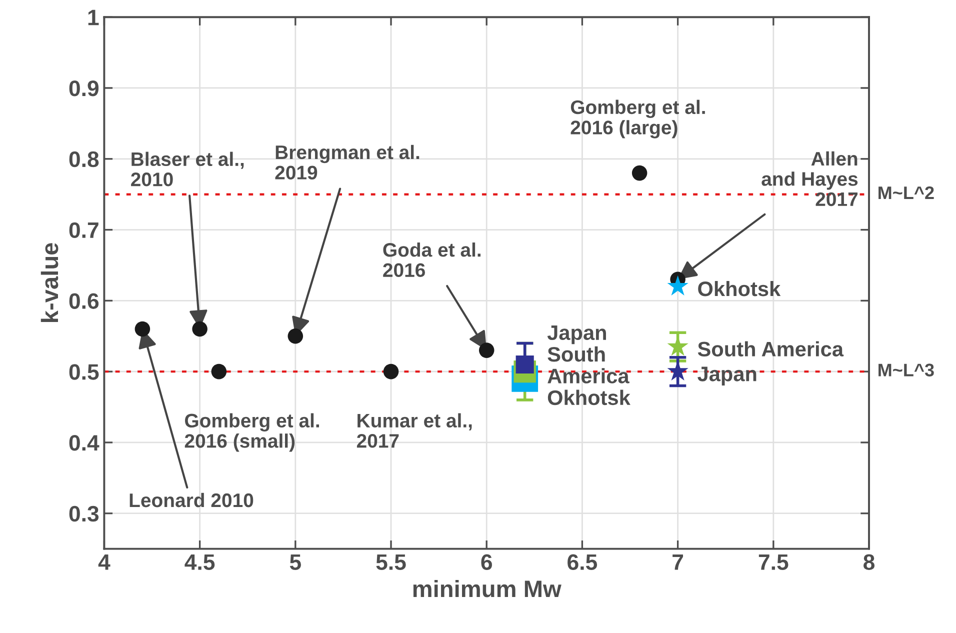  What do you see at coordinates (810, 178) in the screenshot?
I see `annotation: Allen and Hayes 2017` at bounding box center [810, 178].